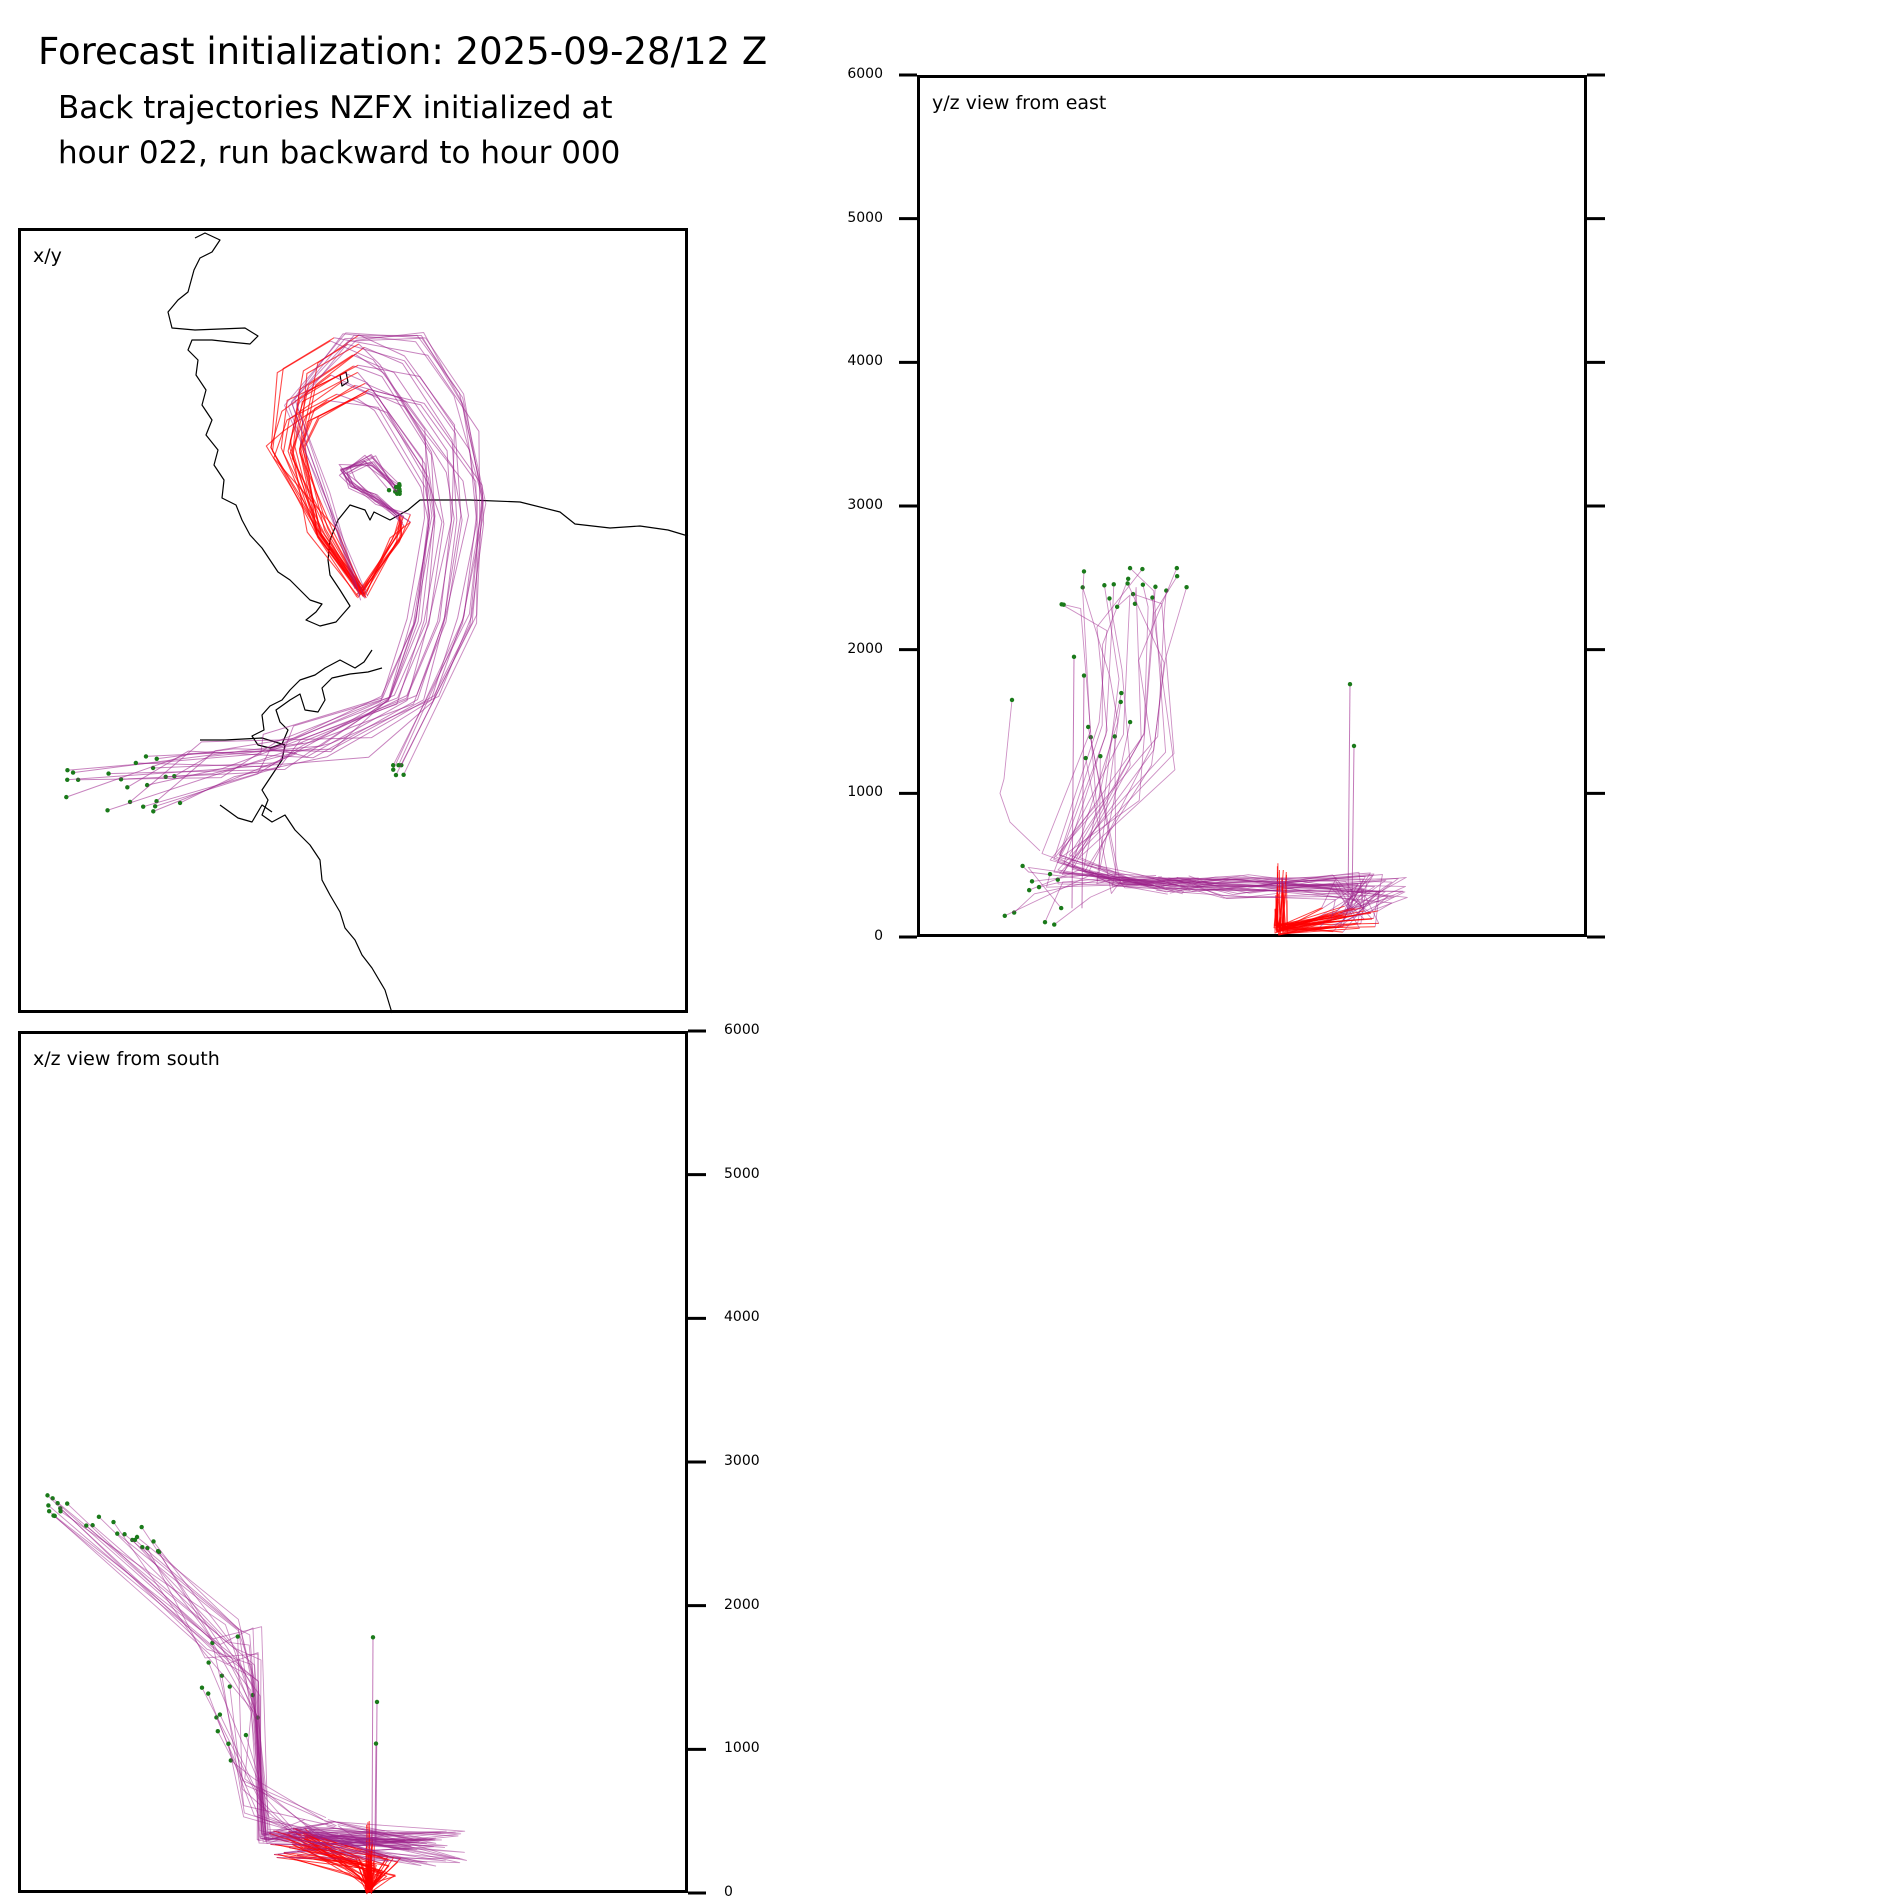 This screenshot has width=1900, height=1900. I want to click on xy-panel: x/y, so click(353, 620).